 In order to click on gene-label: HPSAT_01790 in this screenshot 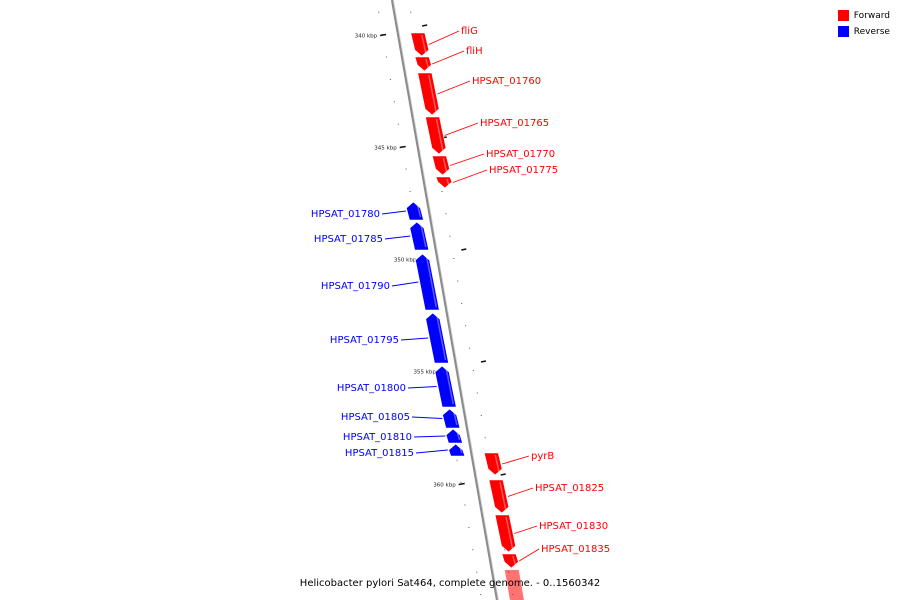, I will do `click(355, 286)`.